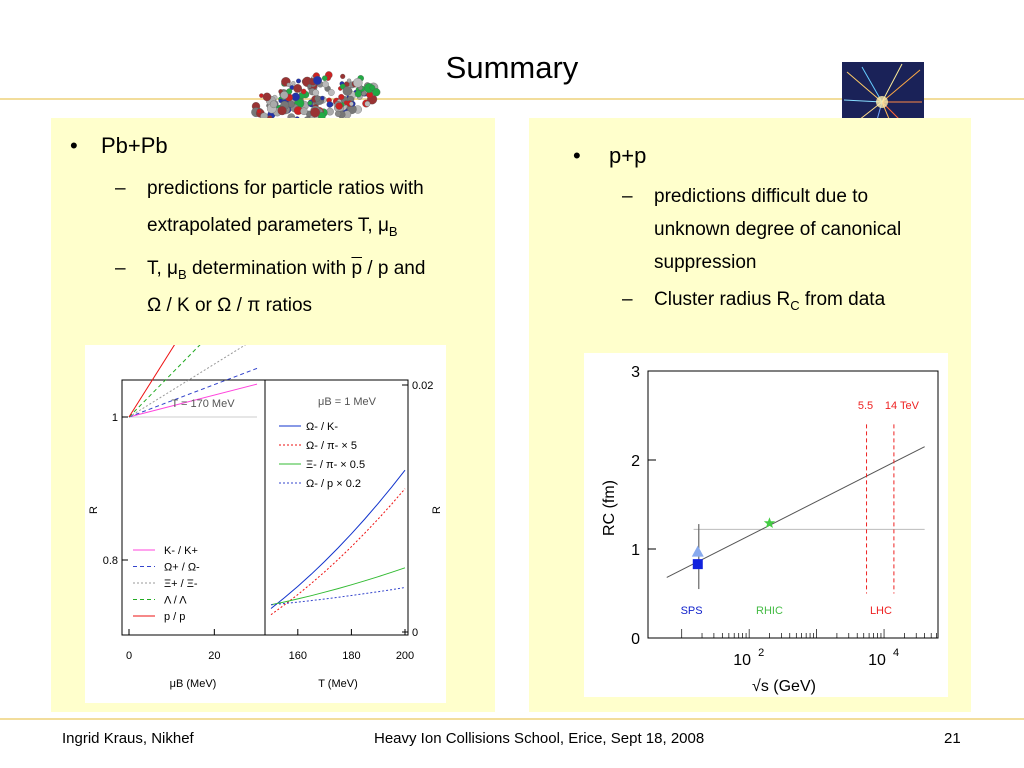 Image resolution: width=1024 pixels, height=768 pixels. Describe the element at coordinates (877, 660) in the screenshot. I see `x-tick-label: 10` at that location.